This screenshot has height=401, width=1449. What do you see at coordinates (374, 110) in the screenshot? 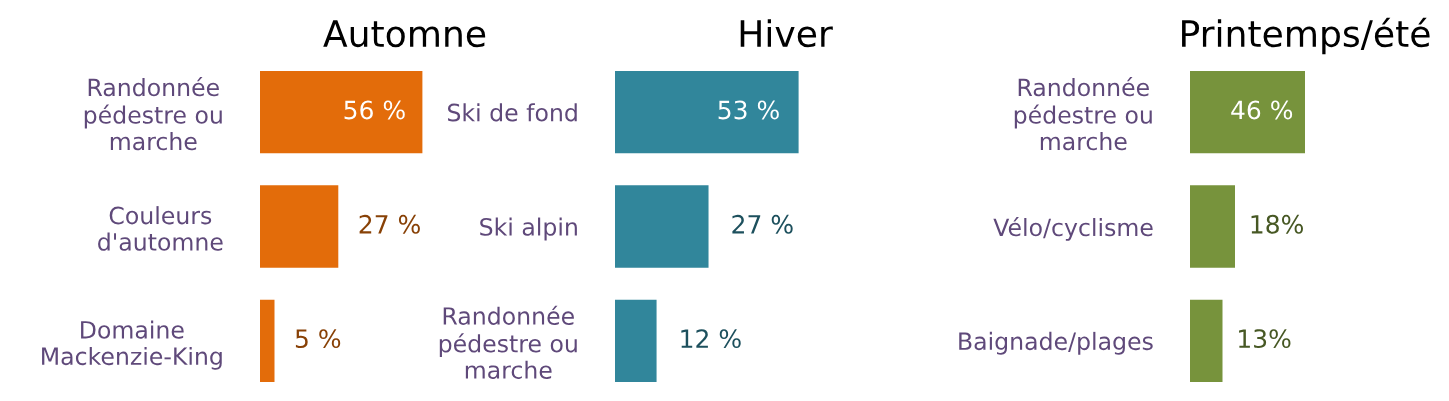
I see `data-label: 56 %` at bounding box center [374, 110].